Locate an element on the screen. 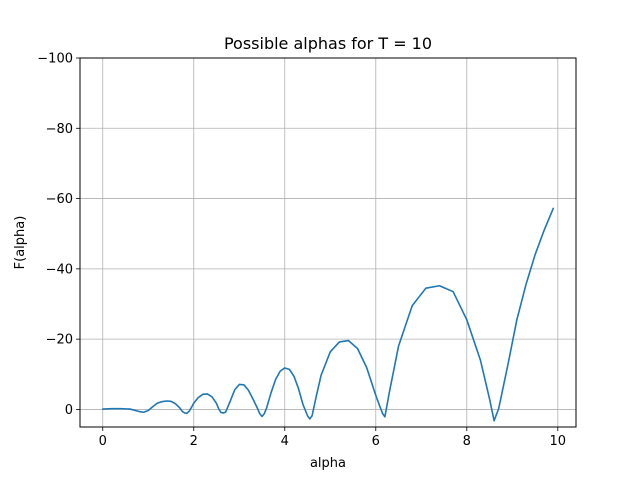 The height and width of the screenshot is (480, 640). chart-title: Possible alphas for T = 10 is located at coordinates (328, 43).